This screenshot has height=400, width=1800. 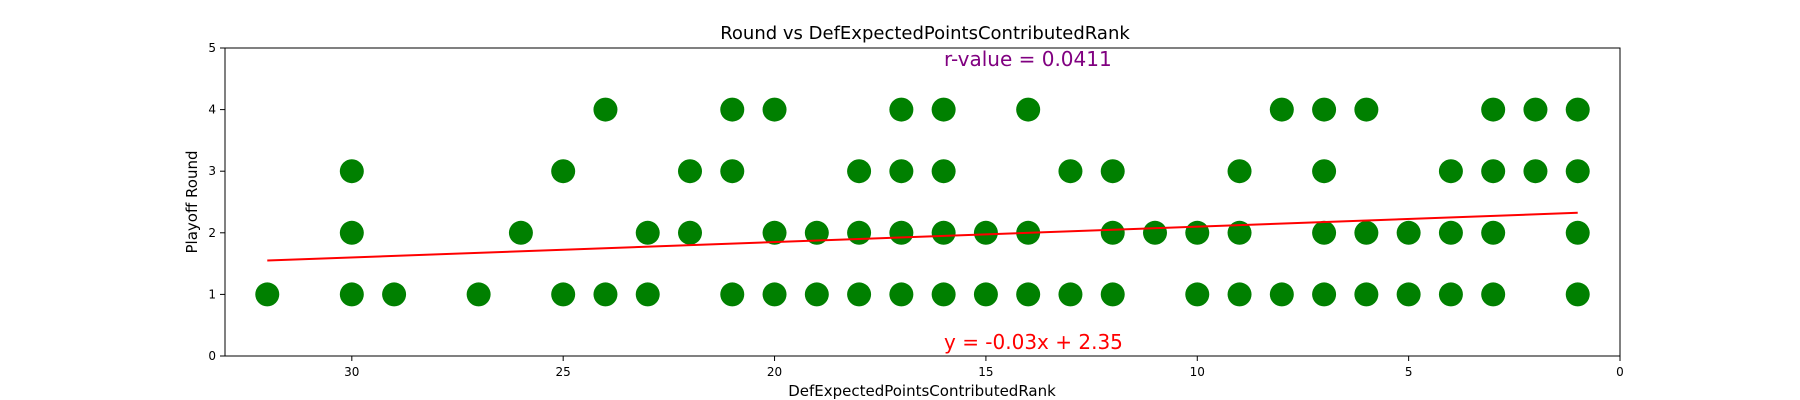 I want to click on x-tick-label: 5, so click(x=1409, y=372).